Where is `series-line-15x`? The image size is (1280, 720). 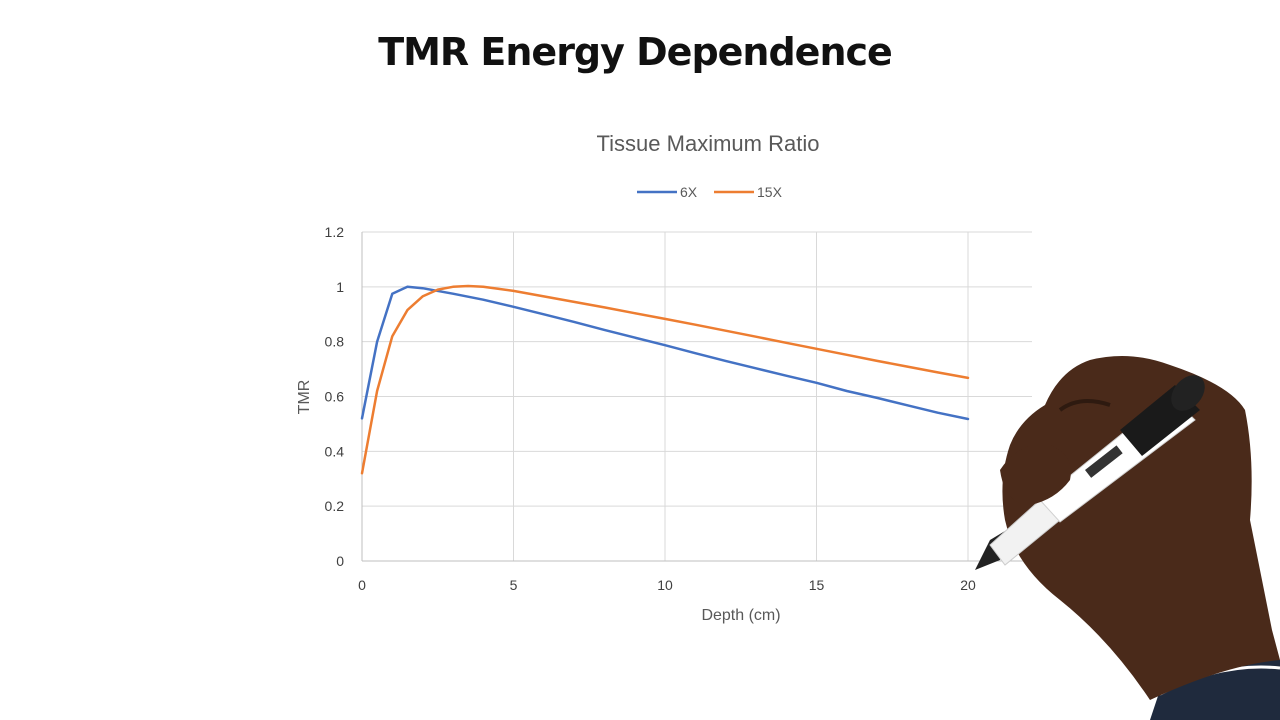
series-line-15x is located at coordinates (665, 379).